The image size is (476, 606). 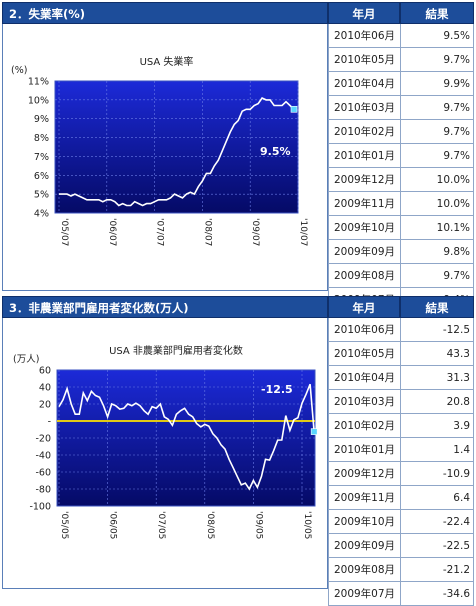 I want to click on x-tick-label: '08/05, so click(x=210, y=525).